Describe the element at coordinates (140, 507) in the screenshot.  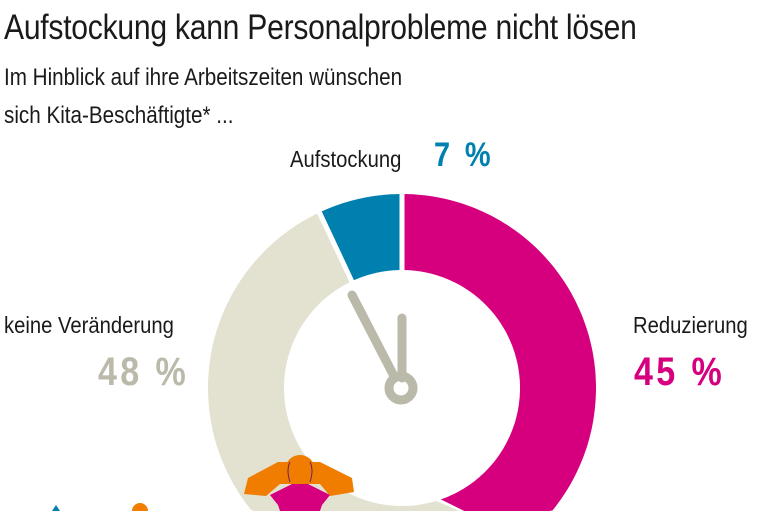
I see `decorative-orange-shape` at that location.